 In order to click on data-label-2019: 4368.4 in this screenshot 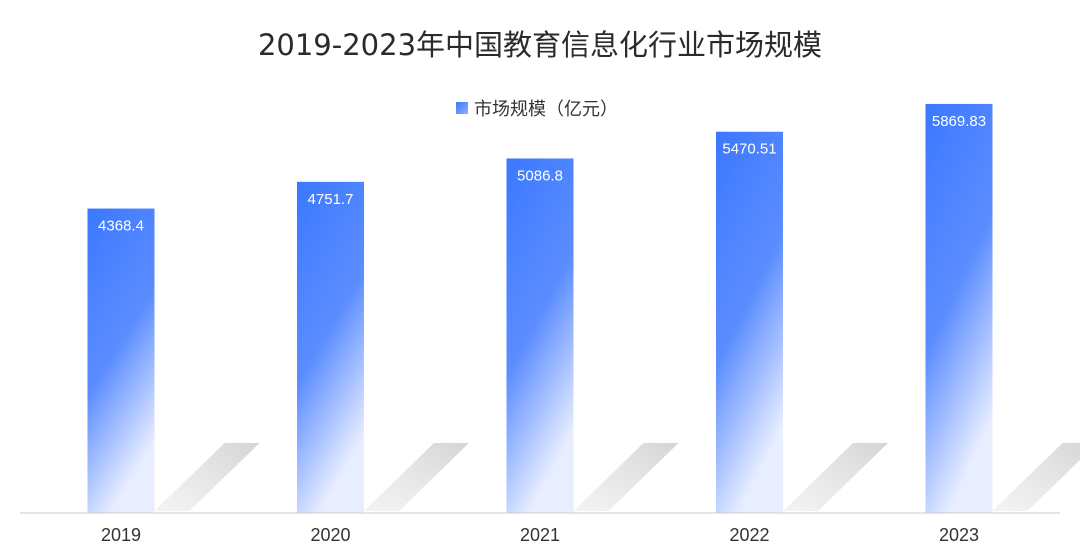, I will do `click(121, 226)`.